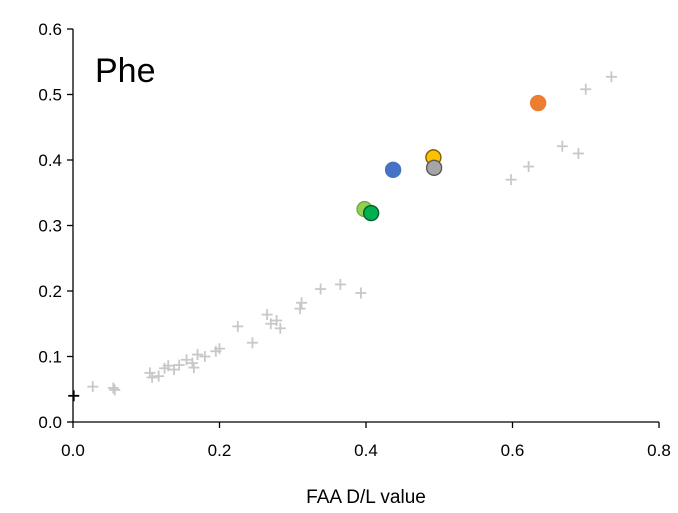  I want to click on x-tick-label: 0.0, so click(73, 450).